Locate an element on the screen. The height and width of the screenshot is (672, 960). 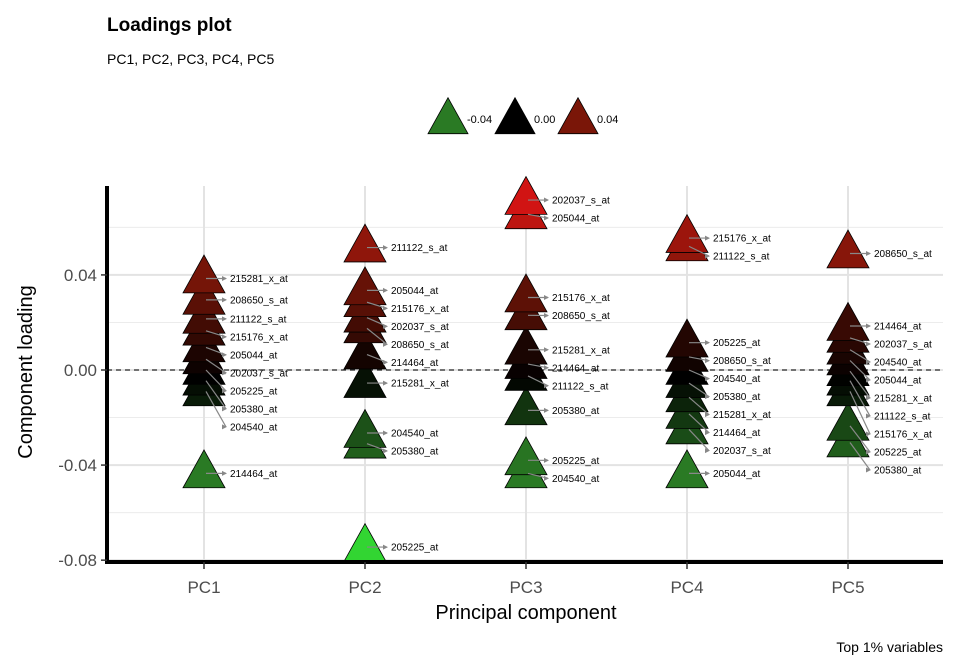
x-tick-label: PC1 is located at coordinates (203, 587).